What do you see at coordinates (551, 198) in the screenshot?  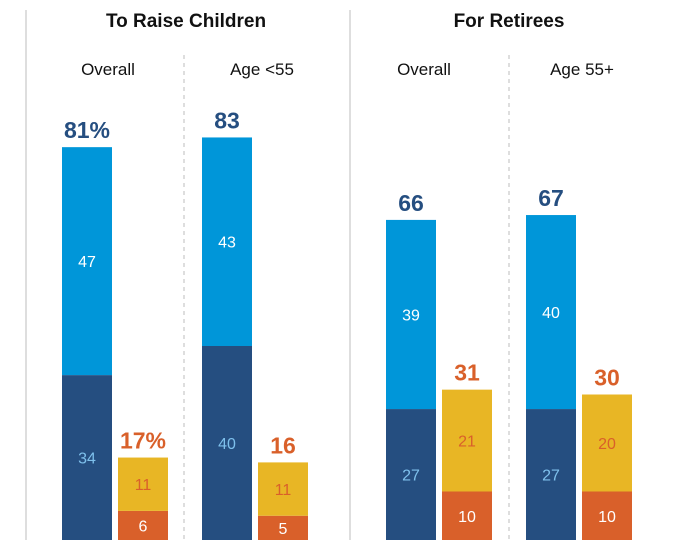 I see `bar-total-label: 67` at bounding box center [551, 198].